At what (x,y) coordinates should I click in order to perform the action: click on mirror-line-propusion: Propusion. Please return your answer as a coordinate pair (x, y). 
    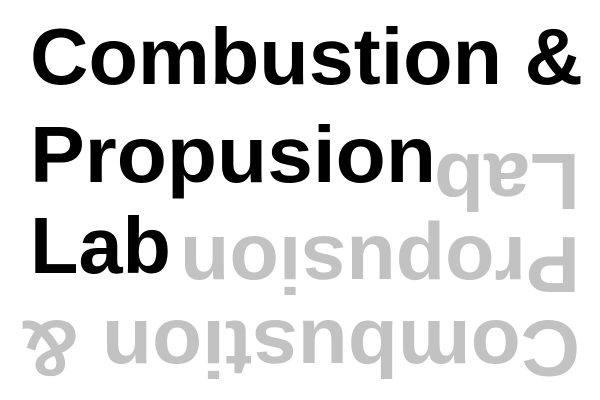
    Looking at the image, I should click on (380, 264).